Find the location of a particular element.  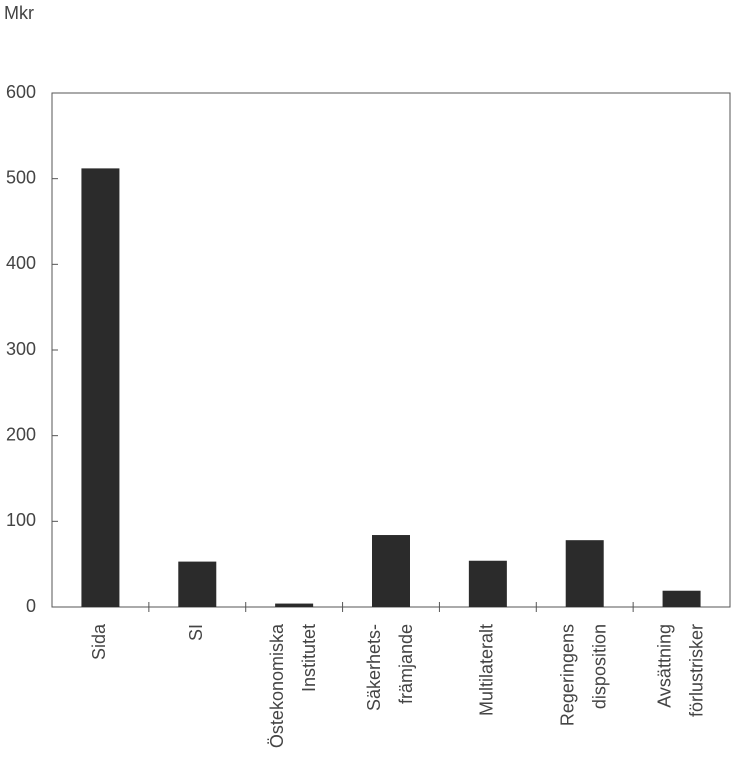

y-tick-label: 200 is located at coordinates (21, 434).